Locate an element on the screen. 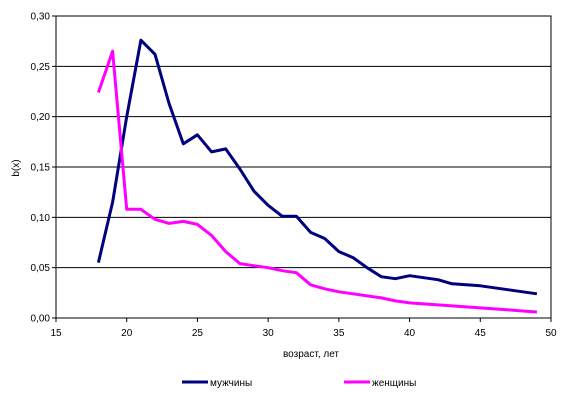 This screenshot has height=403, width=564. x-tick-label-5: 40 is located at coordinates (410, 333).